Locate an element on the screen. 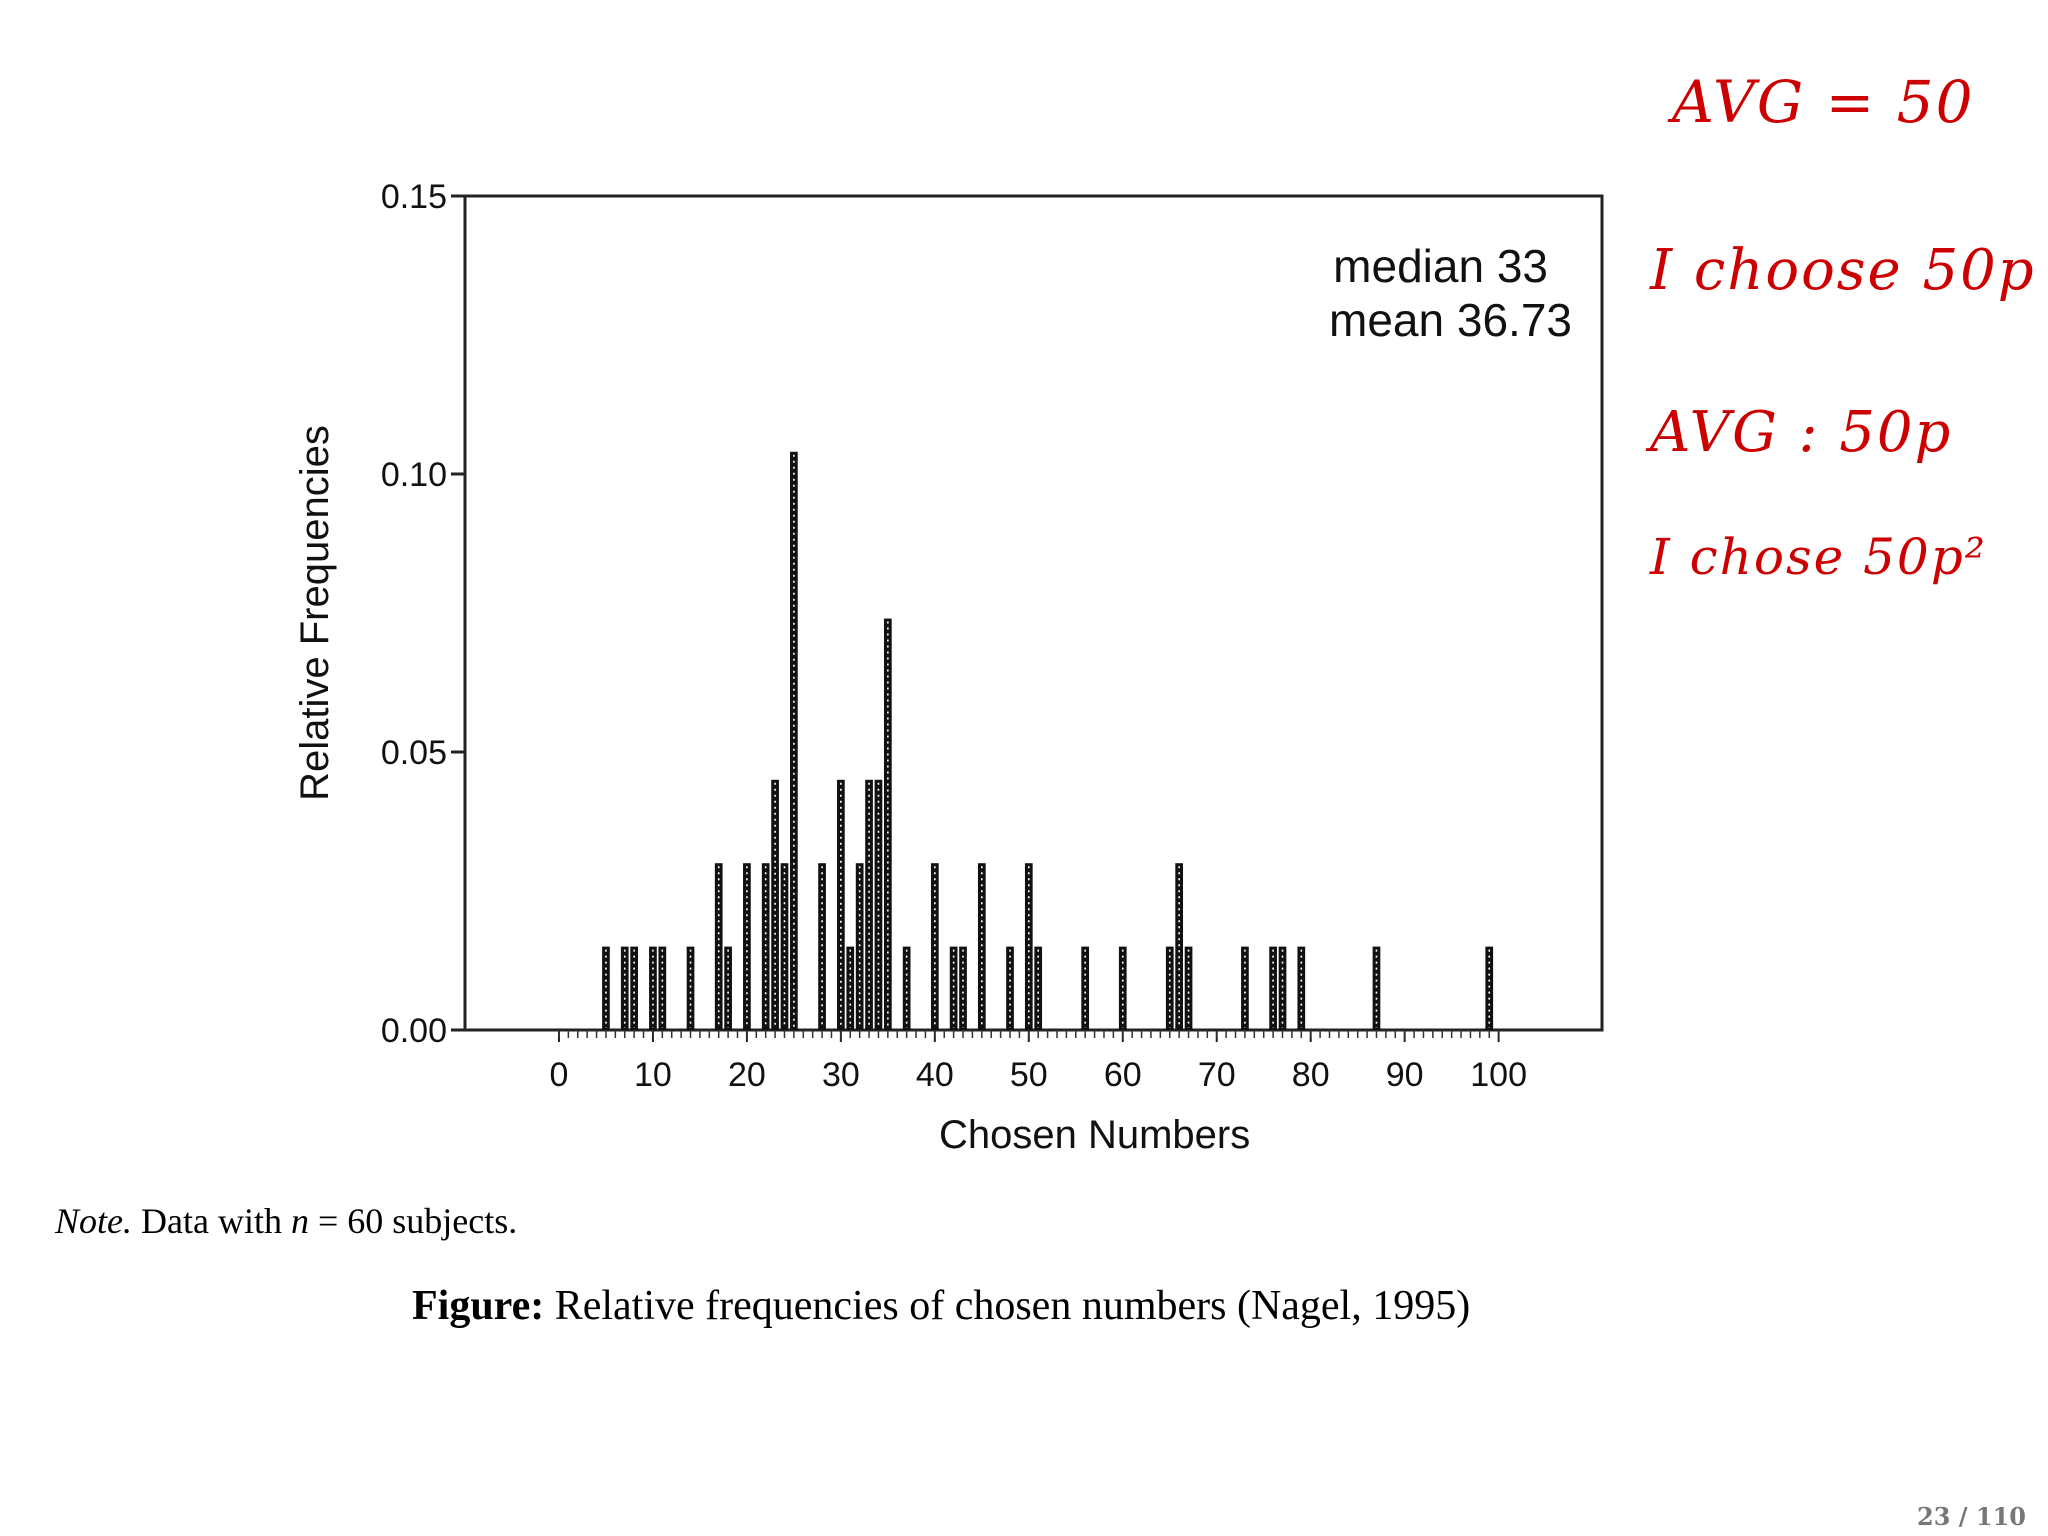  x-tick-label: 50 is located at coordinates (1029, 1075).